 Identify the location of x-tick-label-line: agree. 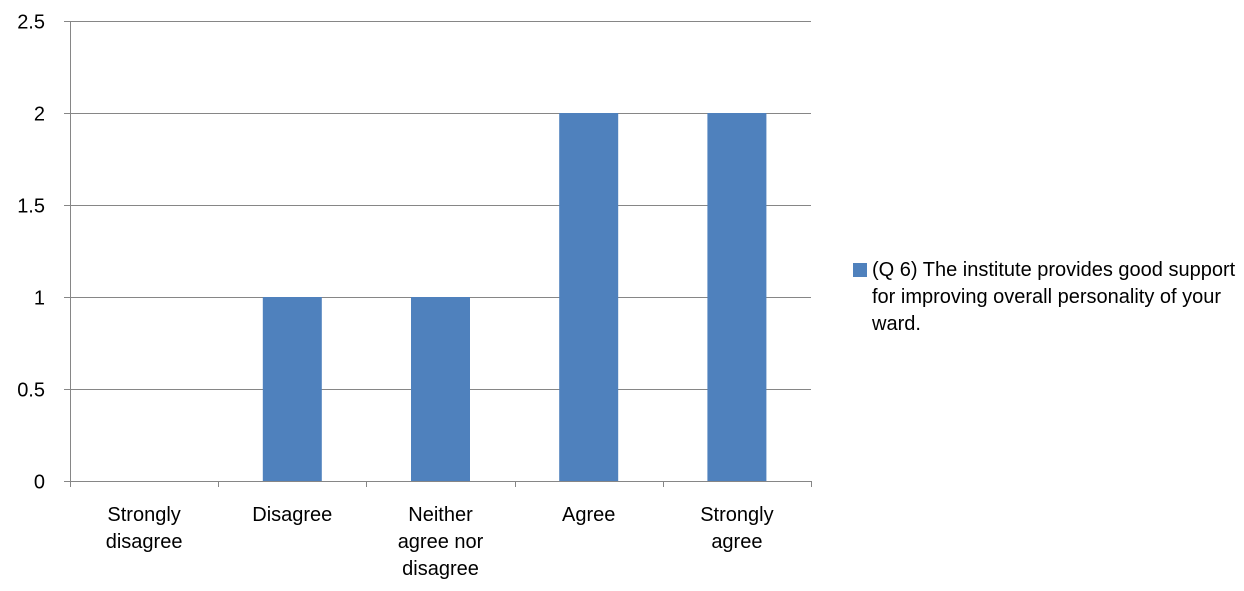
(736, 542).